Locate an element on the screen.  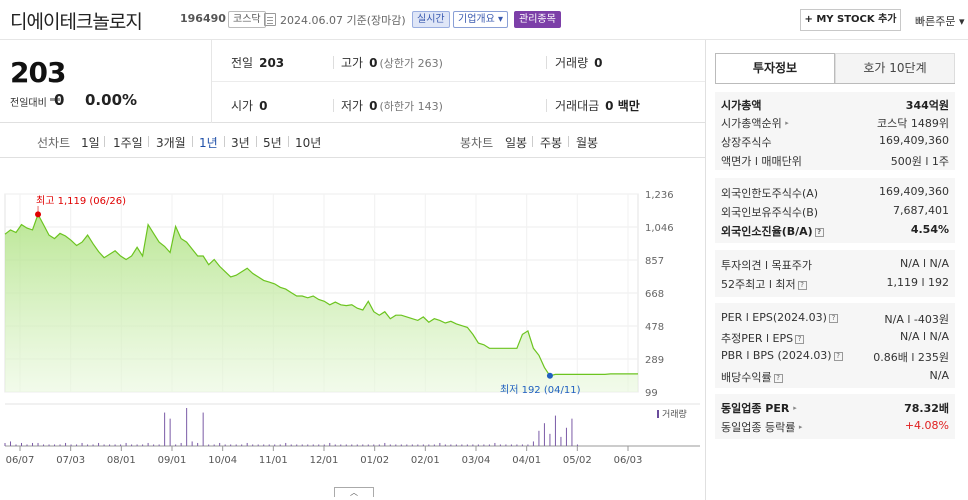
base-date: 2024.06.07 기준(장마감) is located at coordinates (343, 20).